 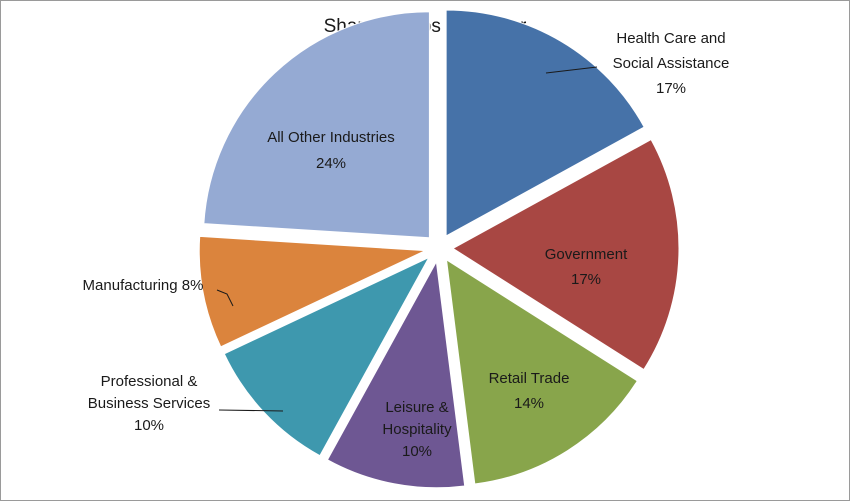 I want to click on pie-slice-retail-trade, so click(x=542, y=371).